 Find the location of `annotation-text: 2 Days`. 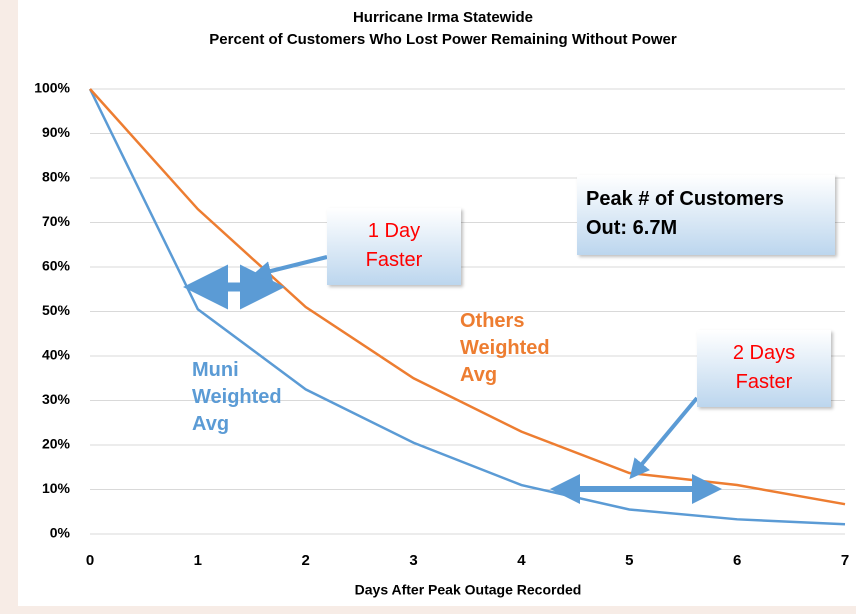

annotation-text: 2 Days is located at coordinates (764, 353).